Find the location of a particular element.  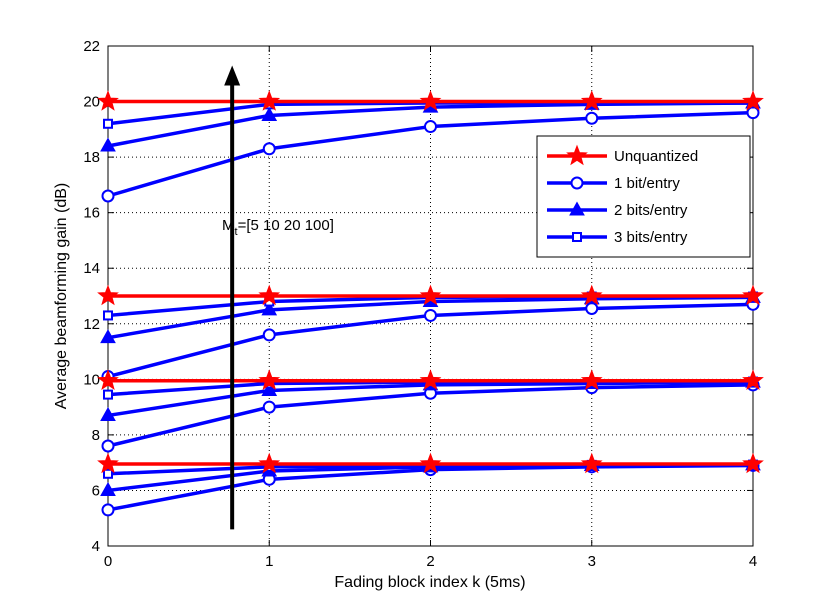

legend-item: 2 bits/entry is located at coordinates (617, 210).